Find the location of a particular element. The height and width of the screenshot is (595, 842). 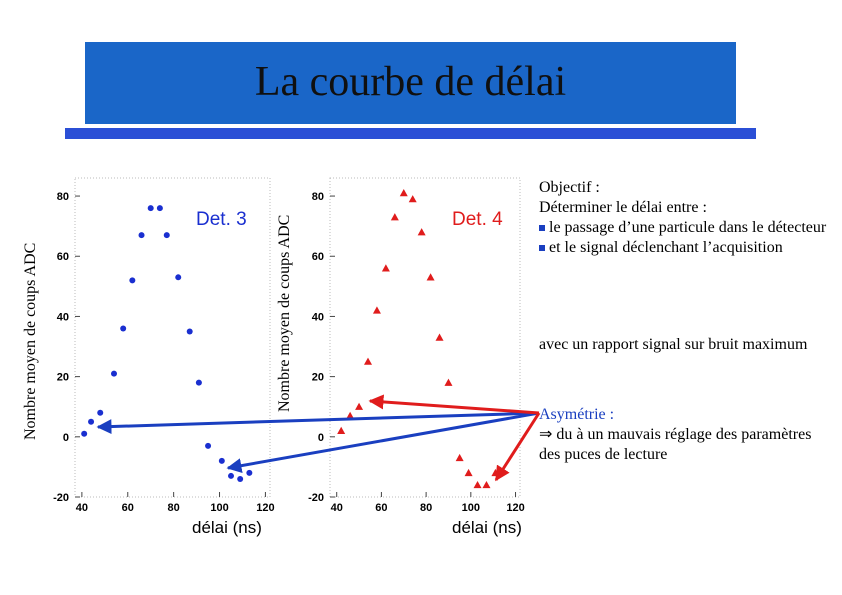

arrow-red-right is located at coordinates (517, 447).